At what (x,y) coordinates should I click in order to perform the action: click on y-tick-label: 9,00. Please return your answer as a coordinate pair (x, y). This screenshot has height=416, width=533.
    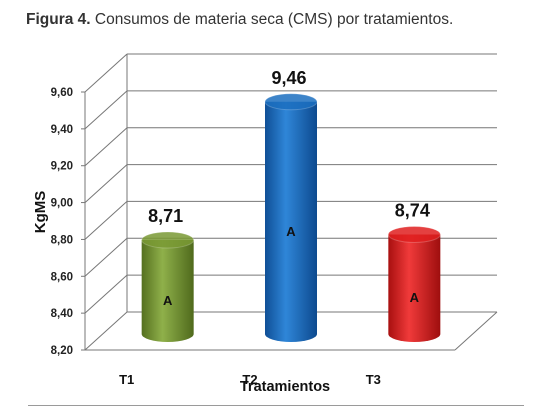
    Looking at the image, I should click on (62, 204).